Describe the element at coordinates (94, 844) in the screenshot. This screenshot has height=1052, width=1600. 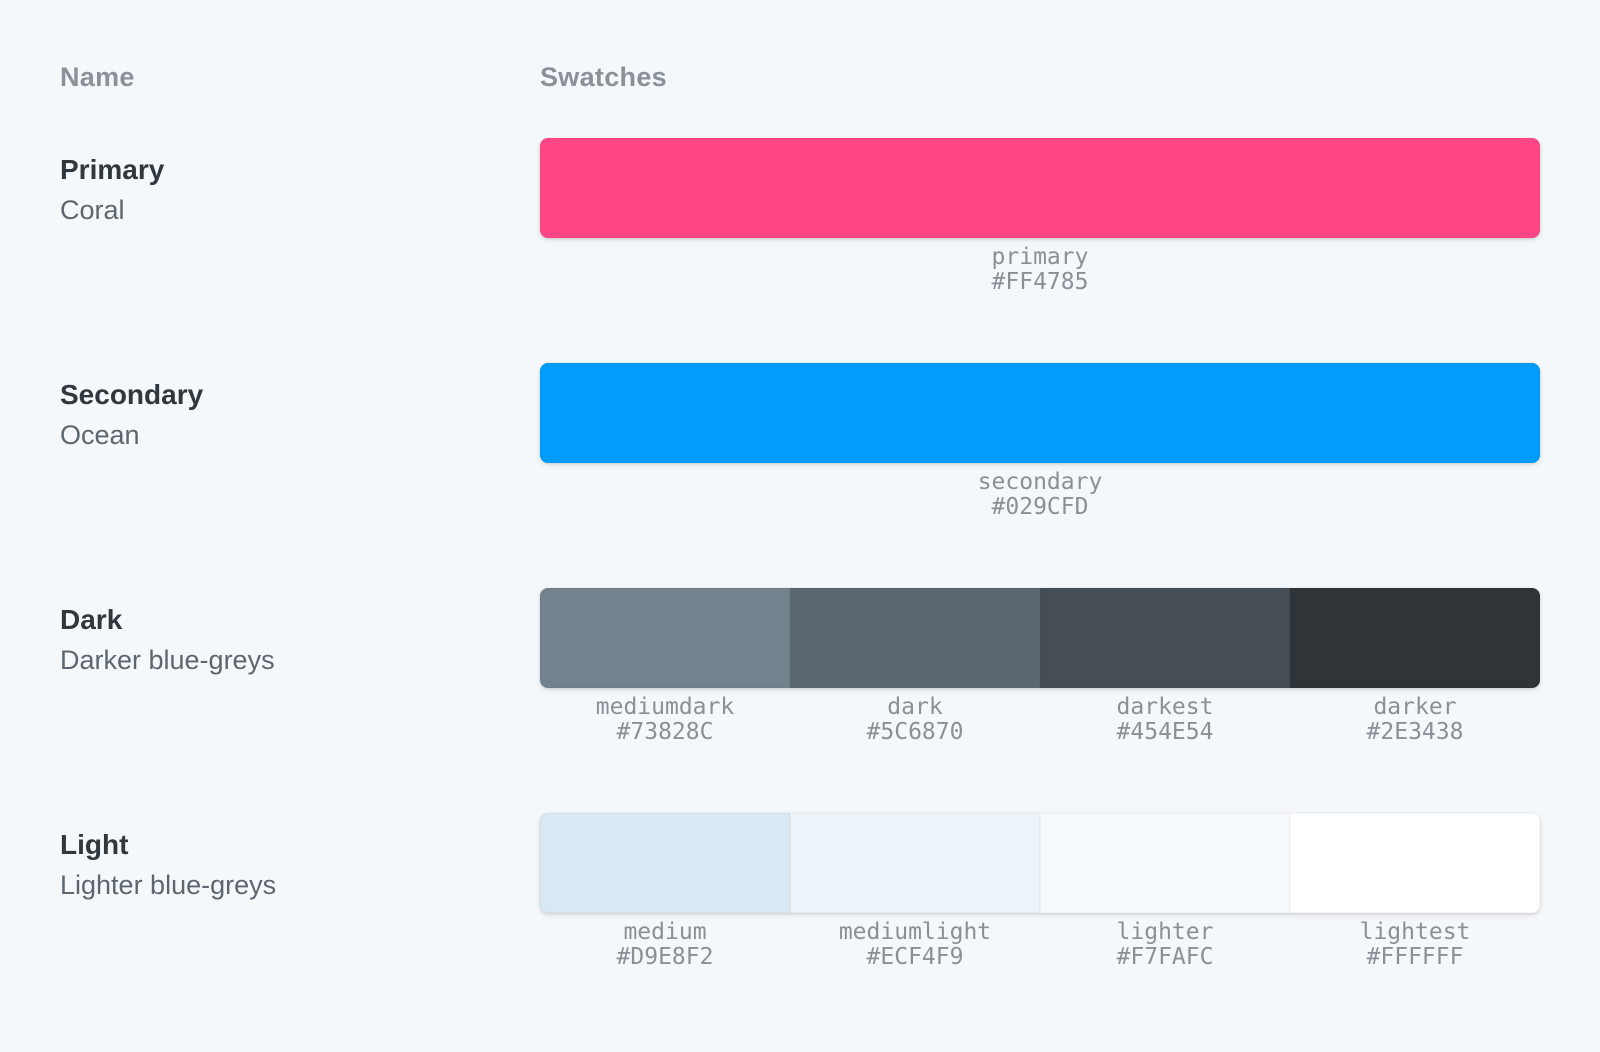
I see `palette-row-title: Light` at that location.